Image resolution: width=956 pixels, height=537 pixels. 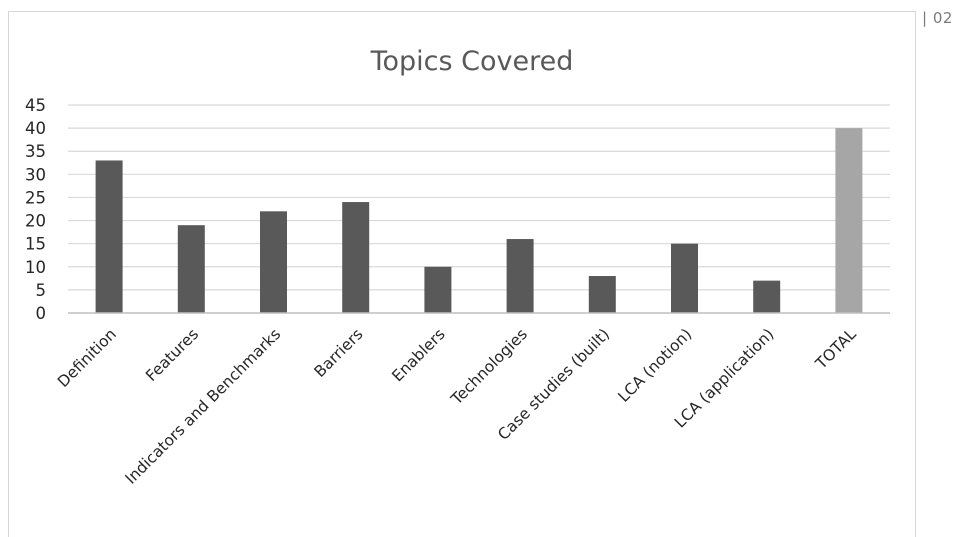 I want to click on y-tick-label: 45, so click(x=35, y=105).